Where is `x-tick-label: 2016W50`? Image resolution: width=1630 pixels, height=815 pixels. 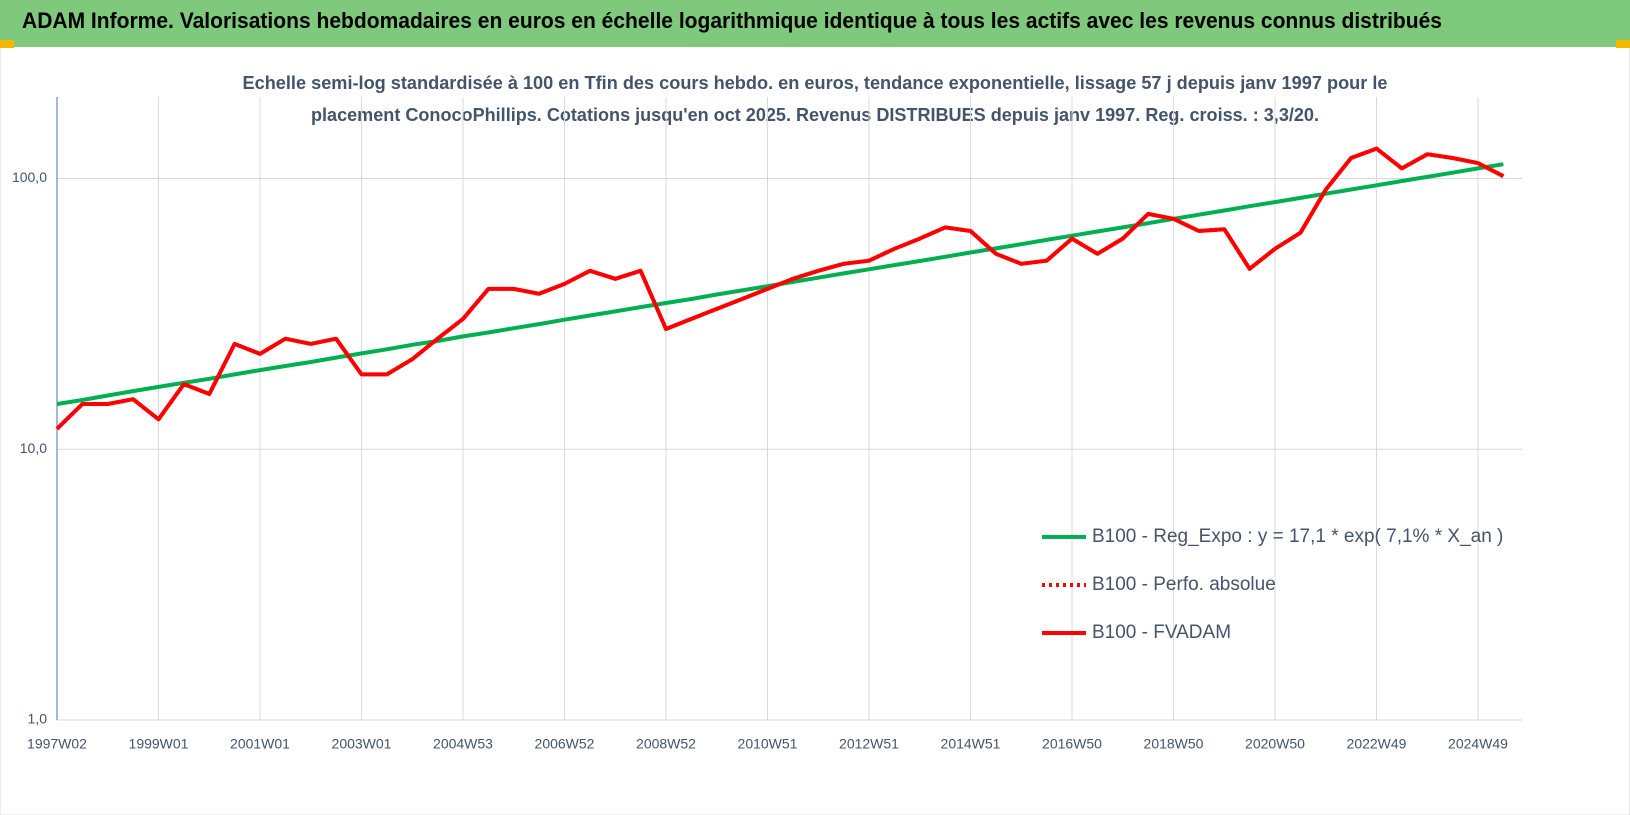 x-tick-label: 2016W50 is located at coordinates (1072, 744).